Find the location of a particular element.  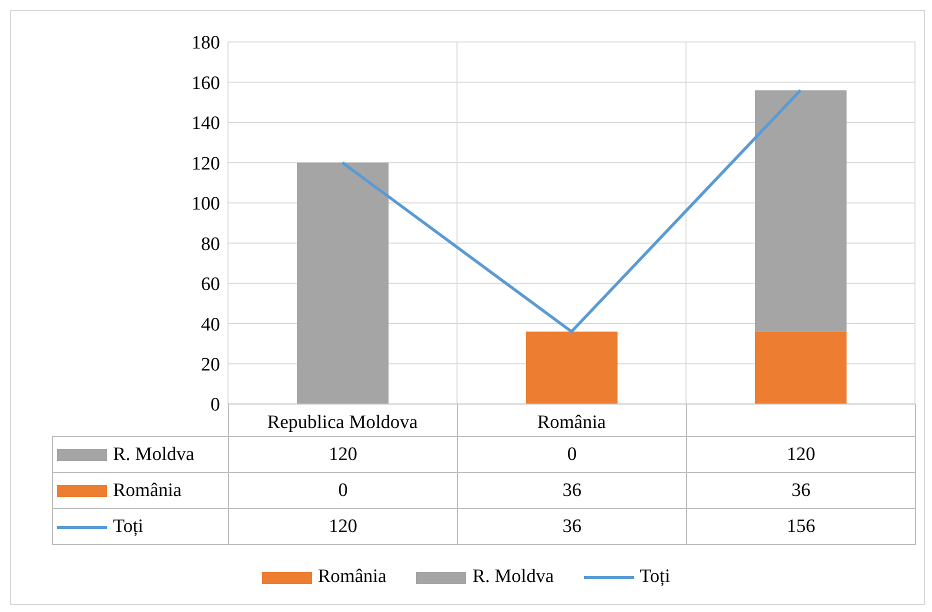

legend-label: R. Moldva is located at coordinates (140, 454).